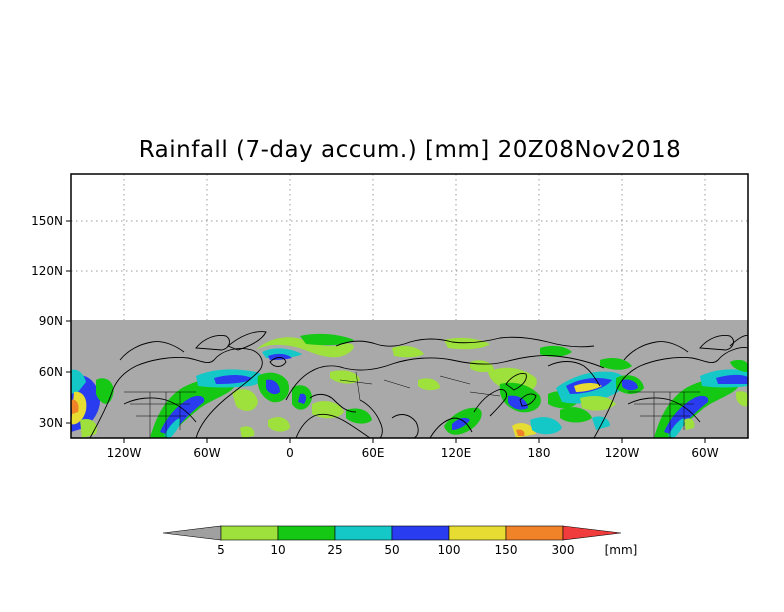  I want to click on legend-label: 300, so click(563, 550).